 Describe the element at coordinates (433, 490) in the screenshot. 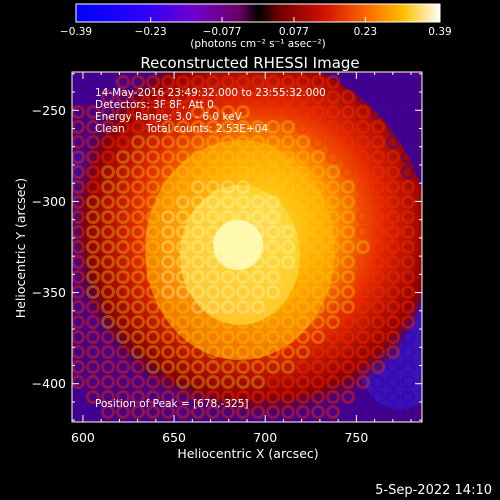

I see `date-stamp: 5-Sep-2022 14:10` at that location.